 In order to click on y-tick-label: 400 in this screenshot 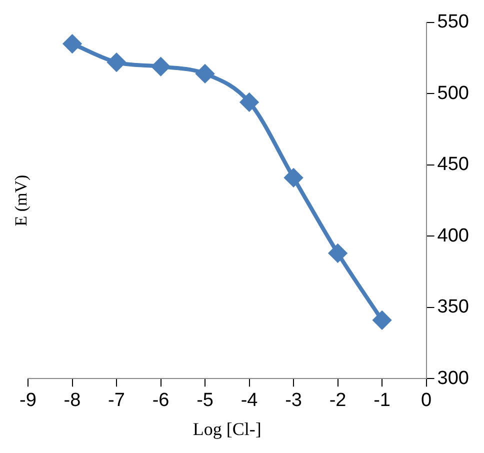, I will do `click(453, 235)`.